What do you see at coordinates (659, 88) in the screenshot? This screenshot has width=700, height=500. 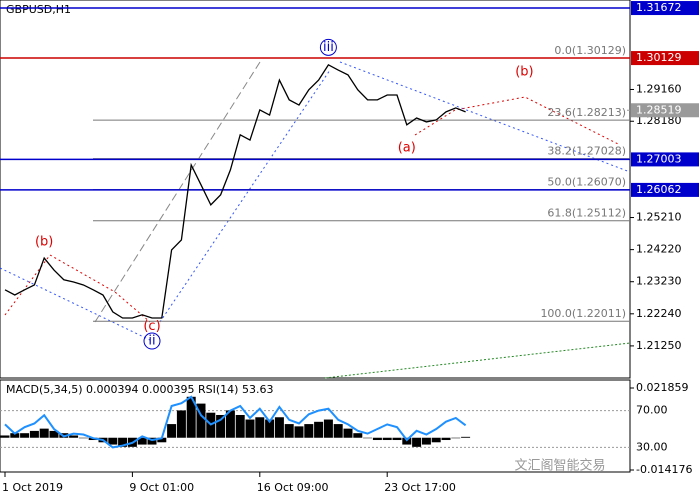 I see `y-tick-label: 1.29160` at bounding box center [659, 88].